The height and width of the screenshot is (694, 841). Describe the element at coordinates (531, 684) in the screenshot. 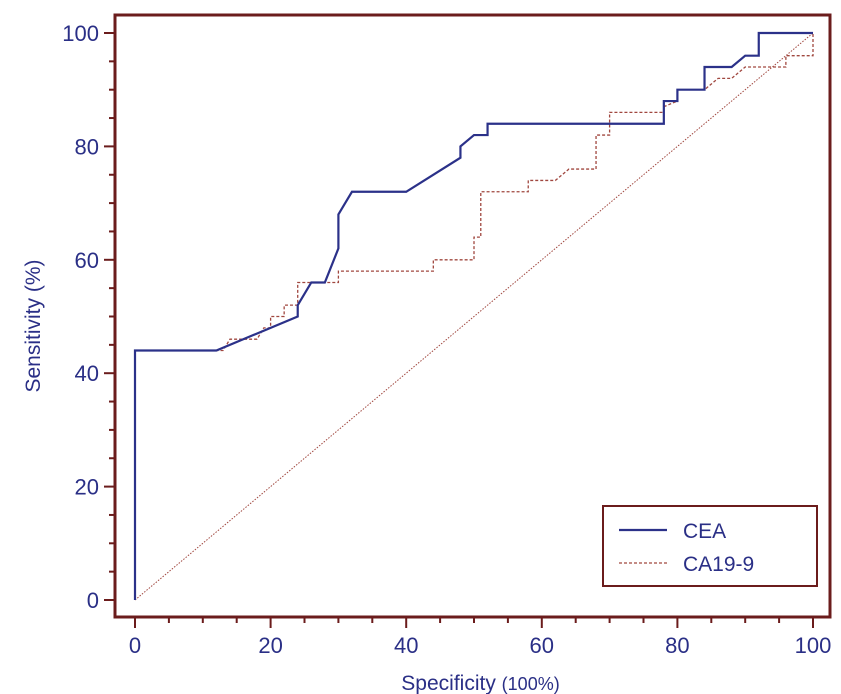

I see `x-axis-title-unit: (100%)` at that location.